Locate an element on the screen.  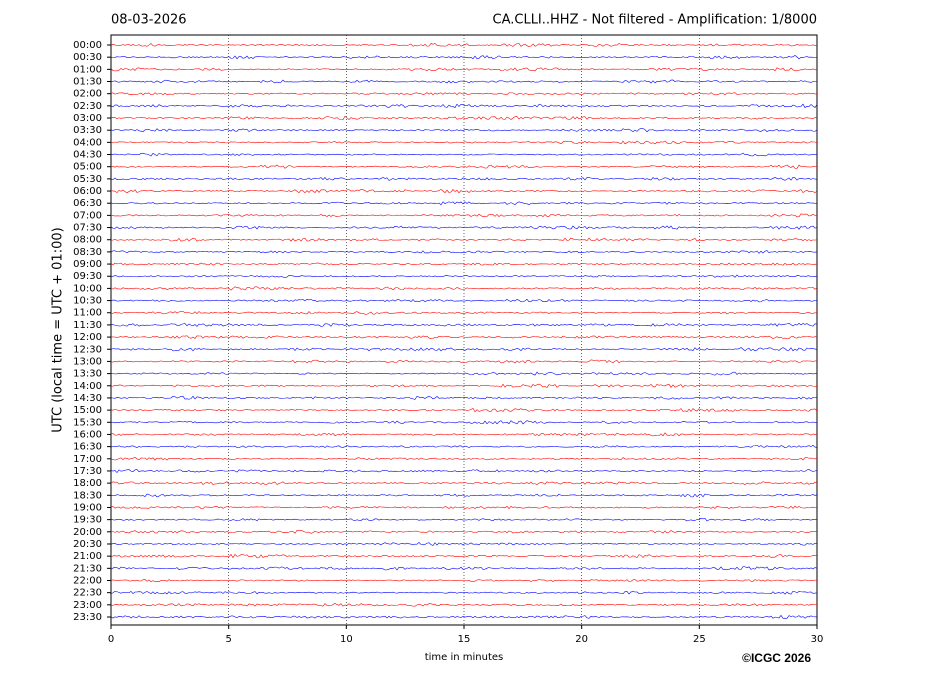
y-tick-label: 07:00 is located at coordinates (87, 215).